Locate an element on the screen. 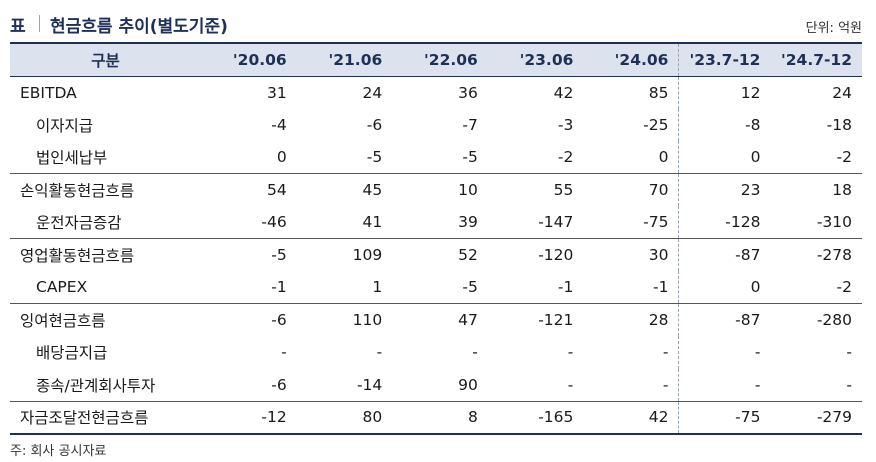 Image resolution: width=876 pixels, height=462 pixels. cell-value: 24 is located at coordinates (842, 92).